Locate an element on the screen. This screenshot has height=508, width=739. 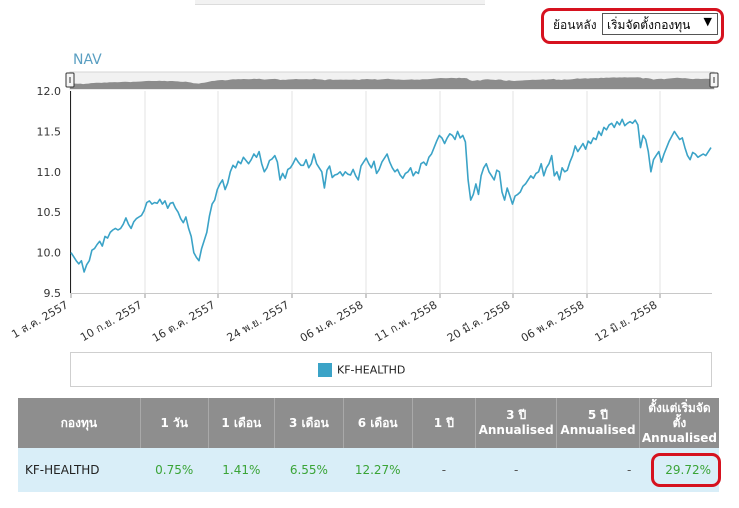
col-5y-sub: Annualised is located at coordinates (598, 430).